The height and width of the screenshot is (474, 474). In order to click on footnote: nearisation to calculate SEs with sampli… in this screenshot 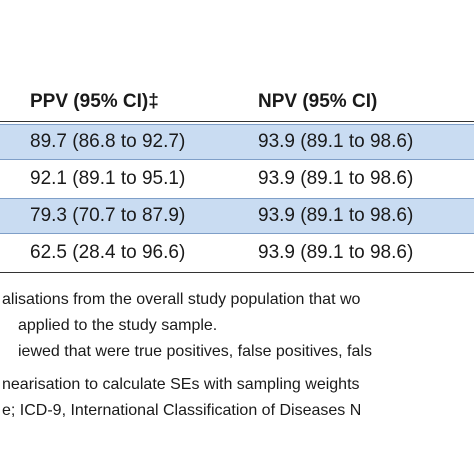, I will do `click(181, 384)`.